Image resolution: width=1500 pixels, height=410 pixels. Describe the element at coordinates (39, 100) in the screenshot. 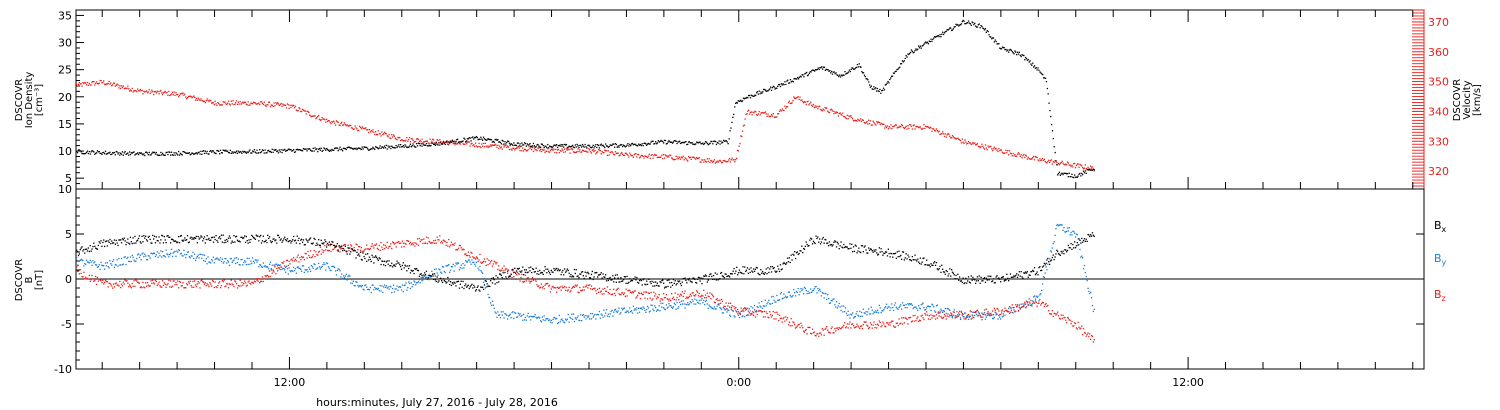

I see `density-axis-label-line: [cm⁻³]` at that location.